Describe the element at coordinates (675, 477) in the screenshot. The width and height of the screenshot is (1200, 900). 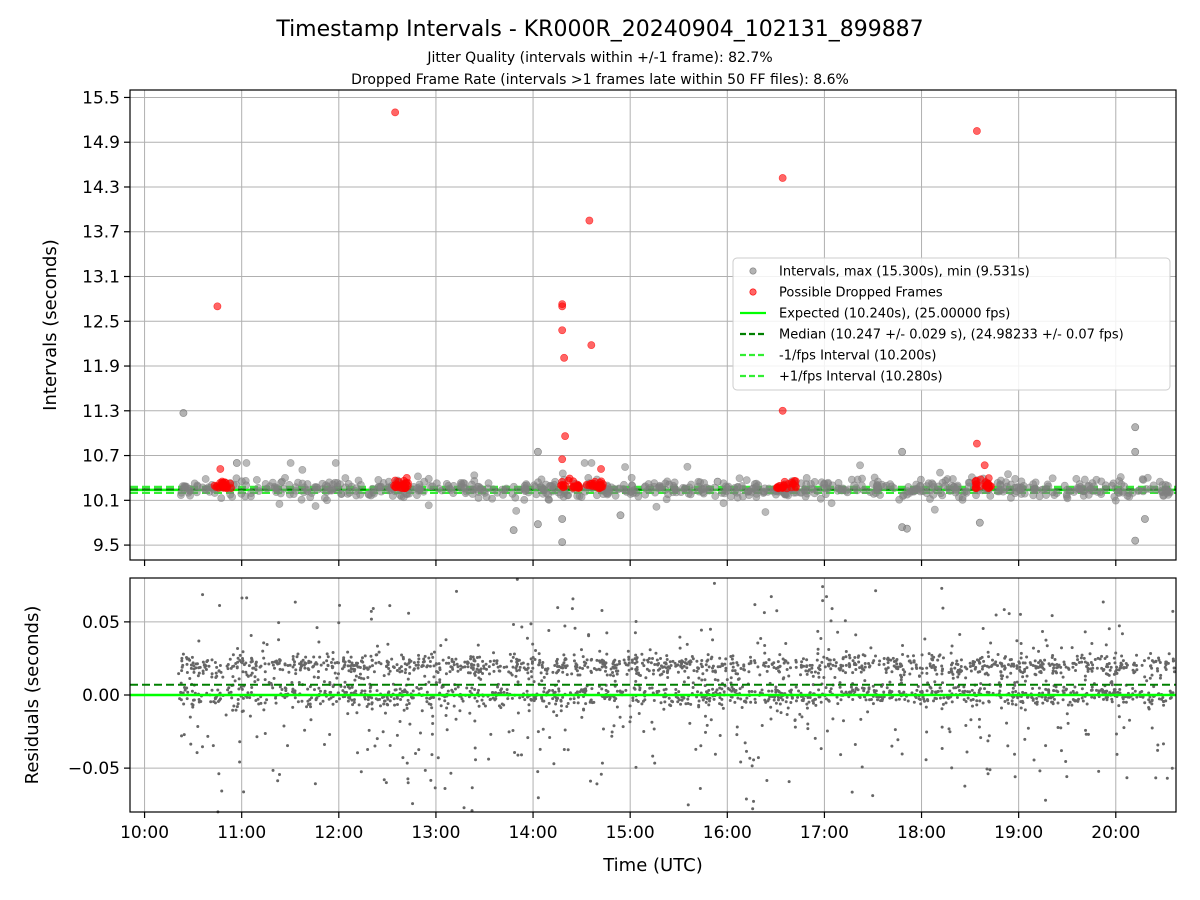
I see `intervals-points` at that location.